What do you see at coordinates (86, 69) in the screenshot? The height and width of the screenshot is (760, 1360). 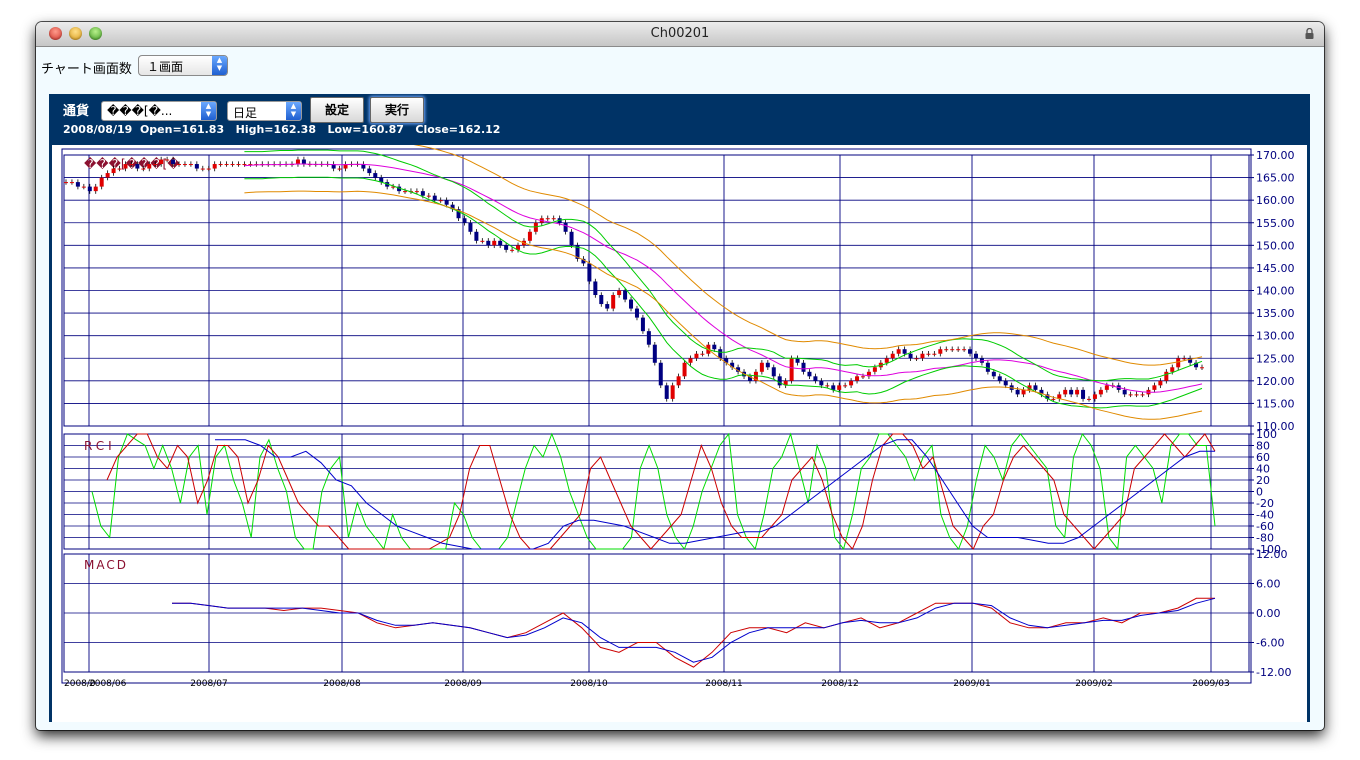 I see `chart-count-label: チャート画面数` at bounding box center [86, 69].